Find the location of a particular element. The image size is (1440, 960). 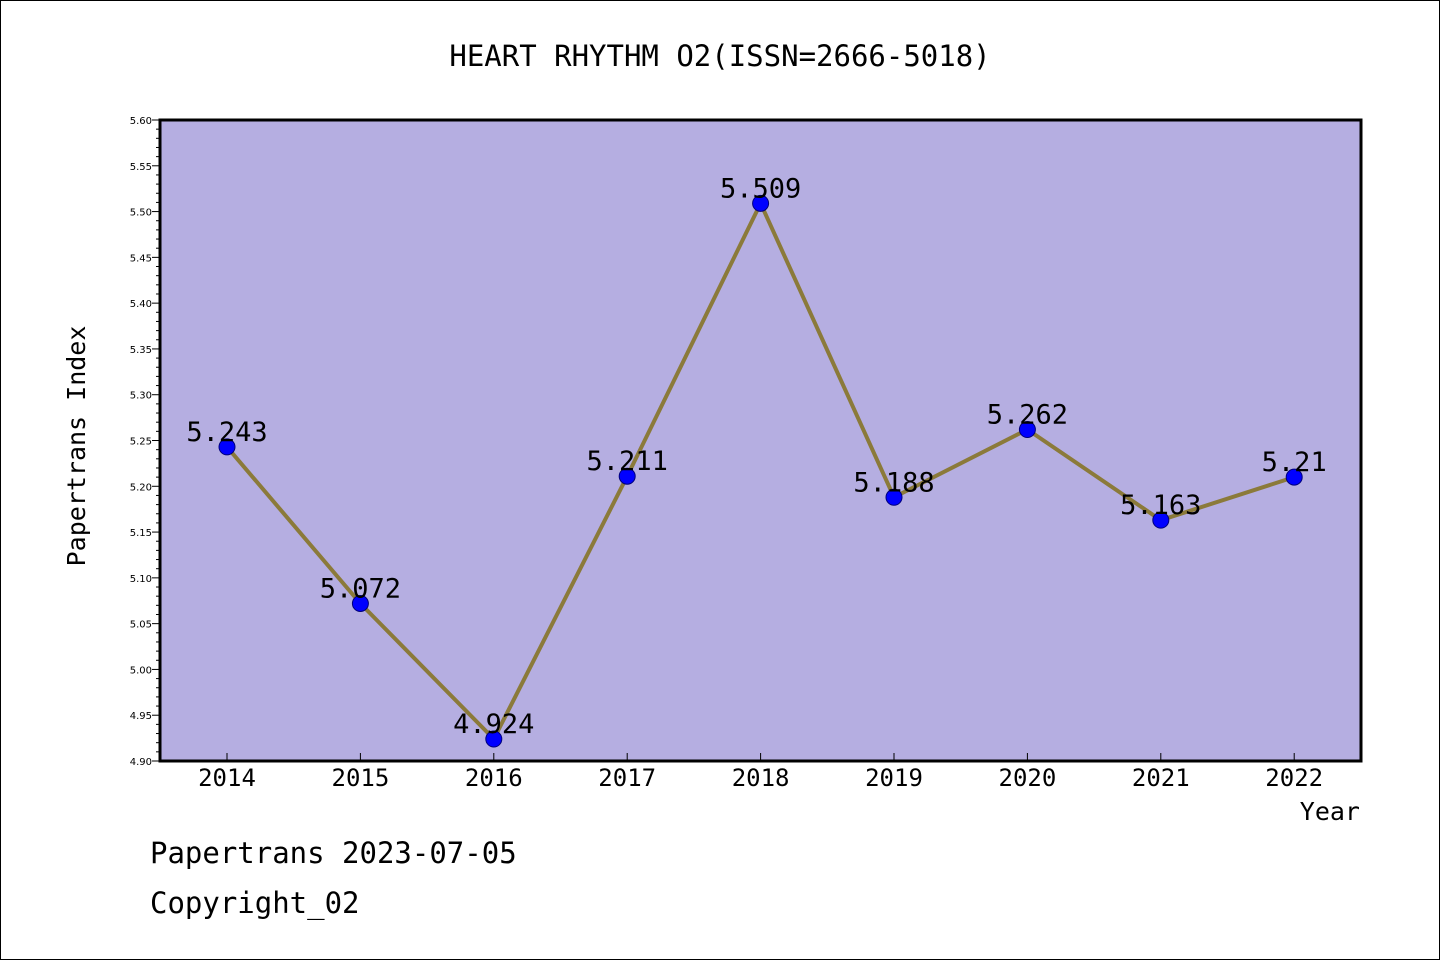

x-tick-label: 2016 is located at coordinates (494, 778).